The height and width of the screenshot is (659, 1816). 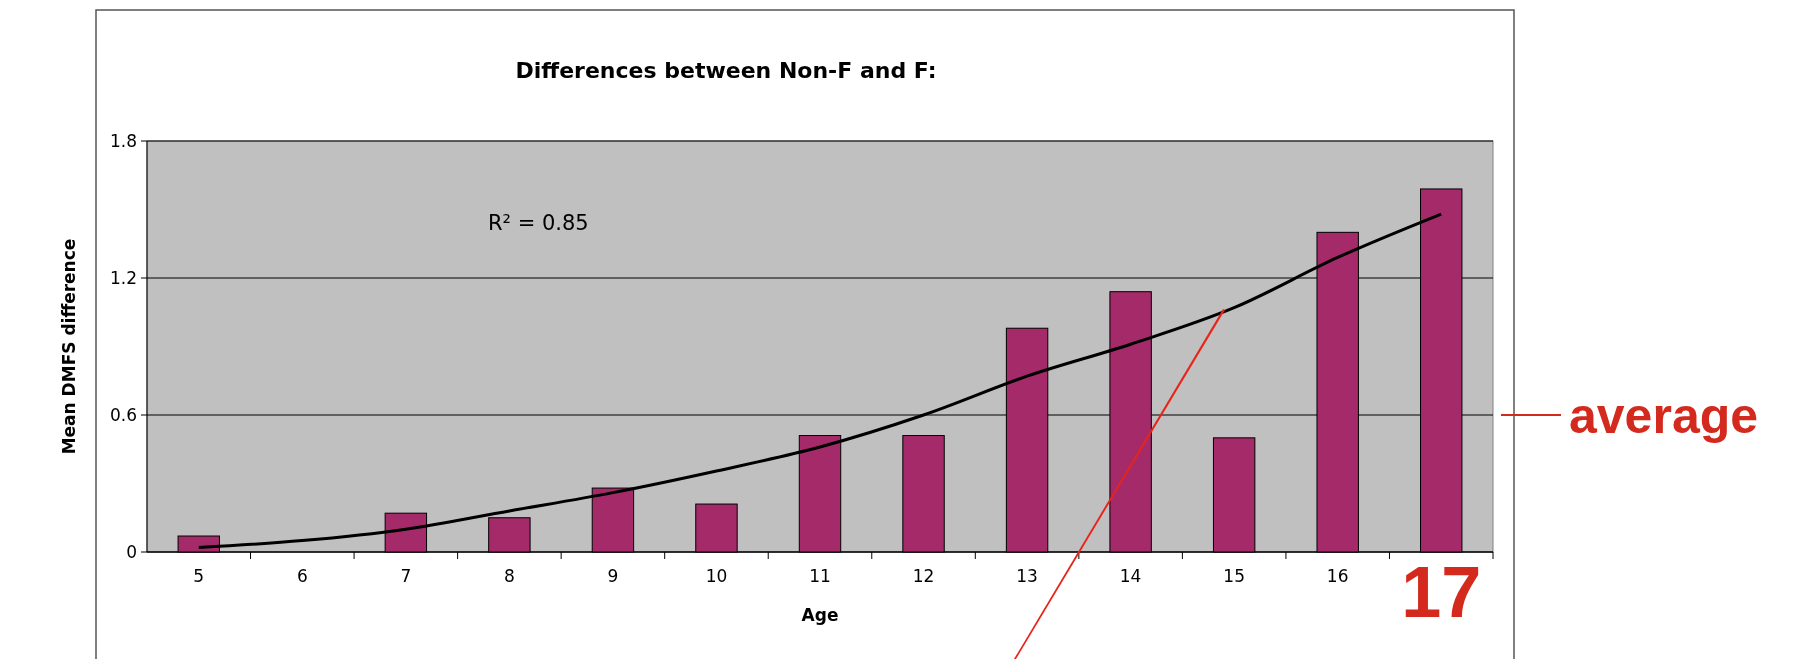 What do you see at coordinates (131, 551) in the screenshot?
I see `y-tick-label: 0` at bounding box center [131, 551].